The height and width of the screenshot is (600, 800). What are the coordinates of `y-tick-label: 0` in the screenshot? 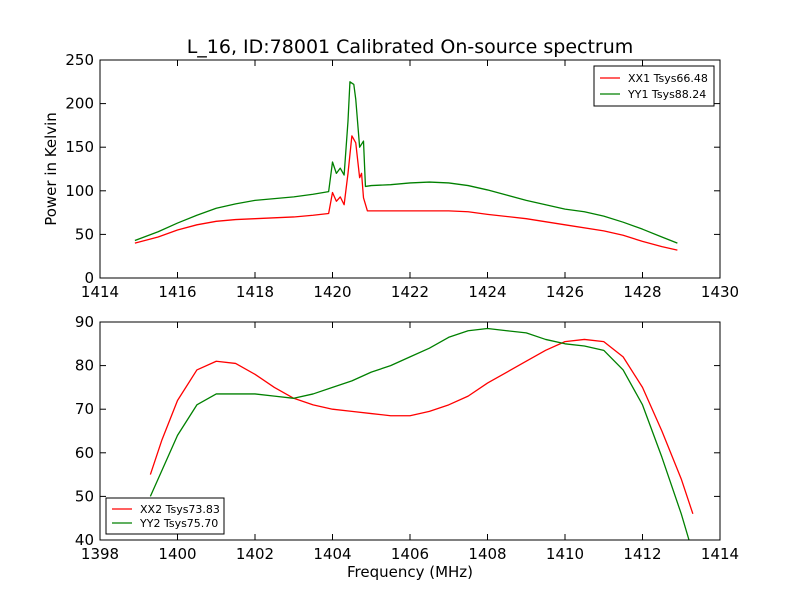 It's located at (89, 278).